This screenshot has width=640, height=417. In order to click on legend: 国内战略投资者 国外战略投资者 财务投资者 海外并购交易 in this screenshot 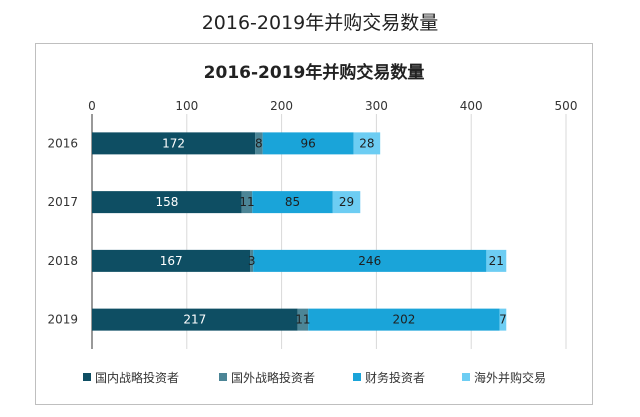, I will do `click(314, 377)`.